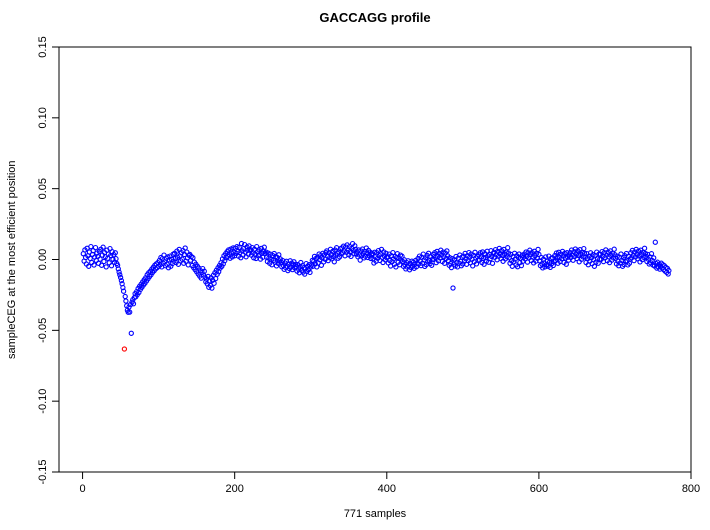 This screenshot has width=710, height=530. I want to click on highlighted-data-point, so click(124, 349).